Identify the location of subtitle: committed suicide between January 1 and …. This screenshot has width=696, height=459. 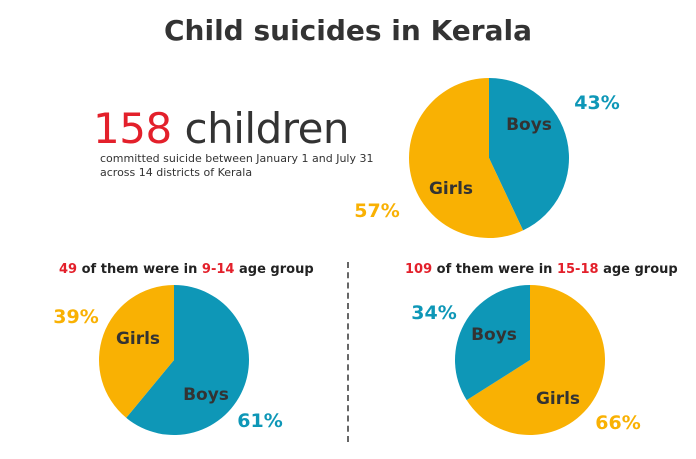
(237, 165).